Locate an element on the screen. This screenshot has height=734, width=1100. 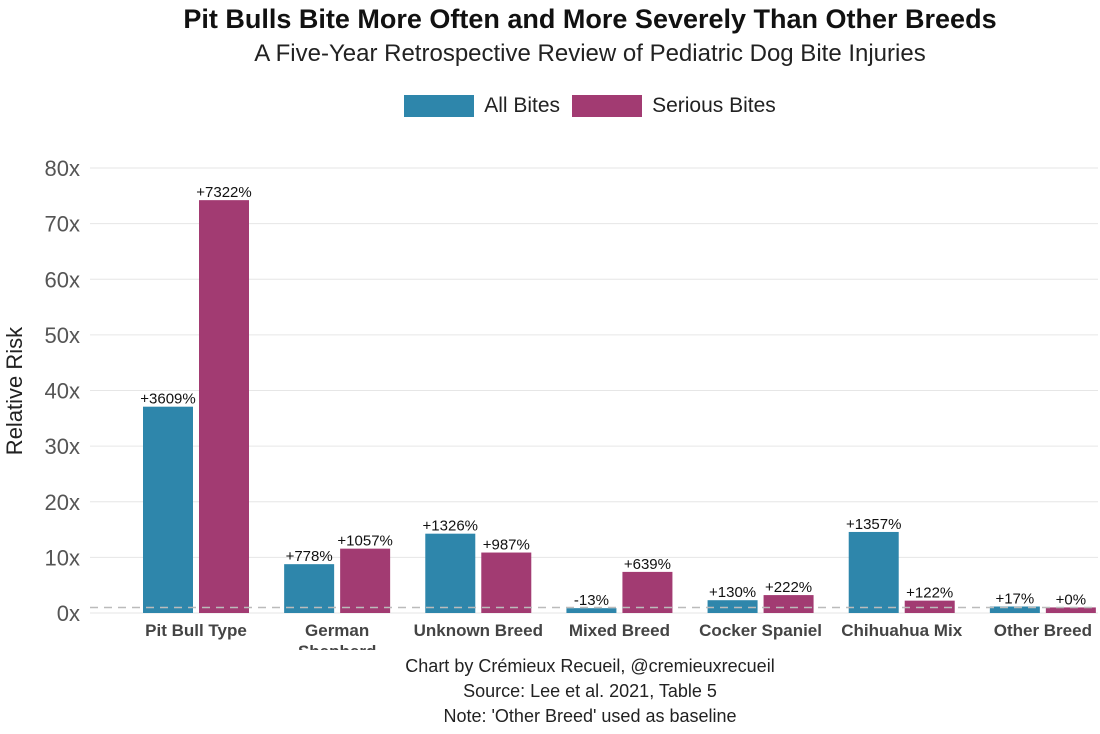
x-tick-label: Mixed Breed is located at coordinates (619, 630).